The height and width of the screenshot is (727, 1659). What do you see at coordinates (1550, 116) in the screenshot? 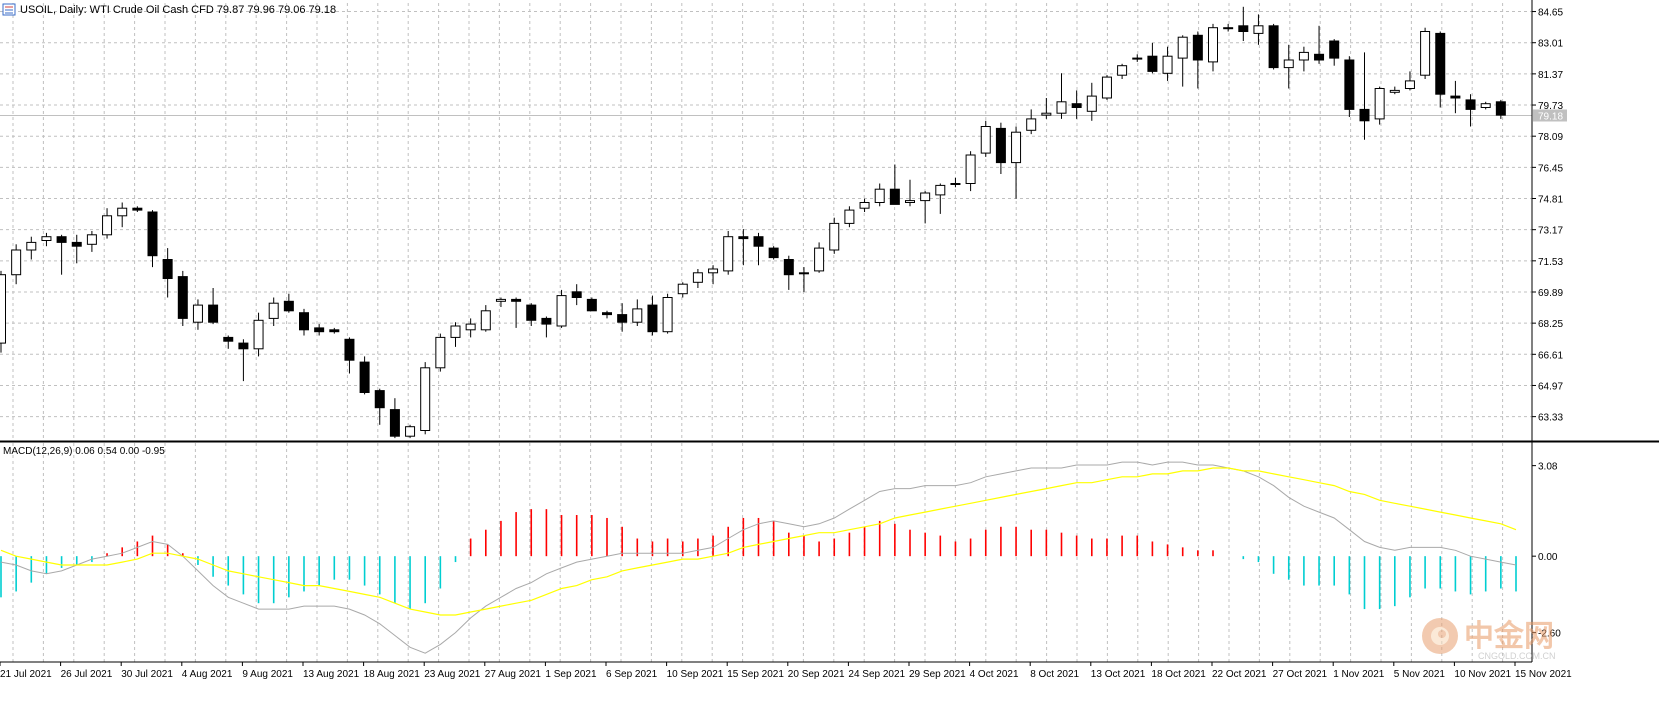
I see `current-price-label: 79.18` at bounding box center [1550, 116].